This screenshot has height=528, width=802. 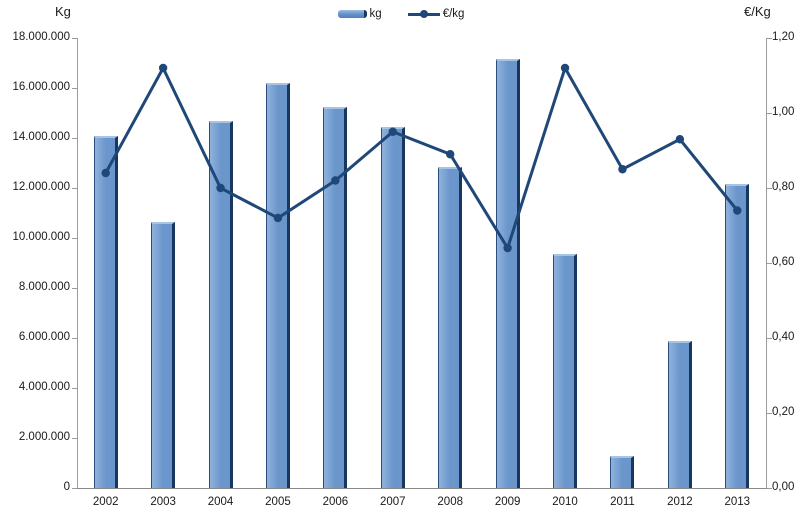 I want to click on bar-2003, so click(x=163, y=354).